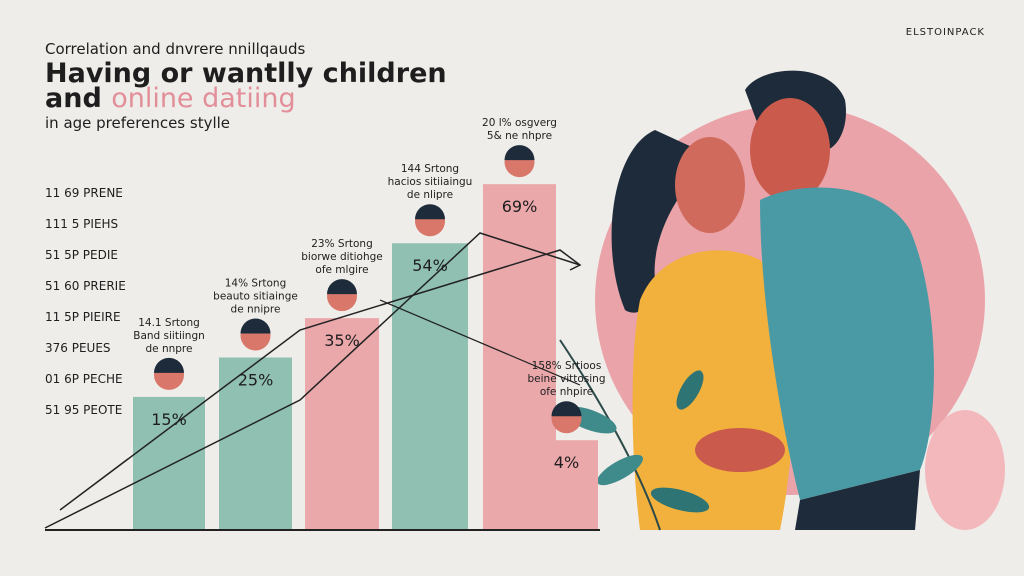  Describe the element at coordinates (256, 380) in the screenshot. I see `value-label: 25%` at that location.